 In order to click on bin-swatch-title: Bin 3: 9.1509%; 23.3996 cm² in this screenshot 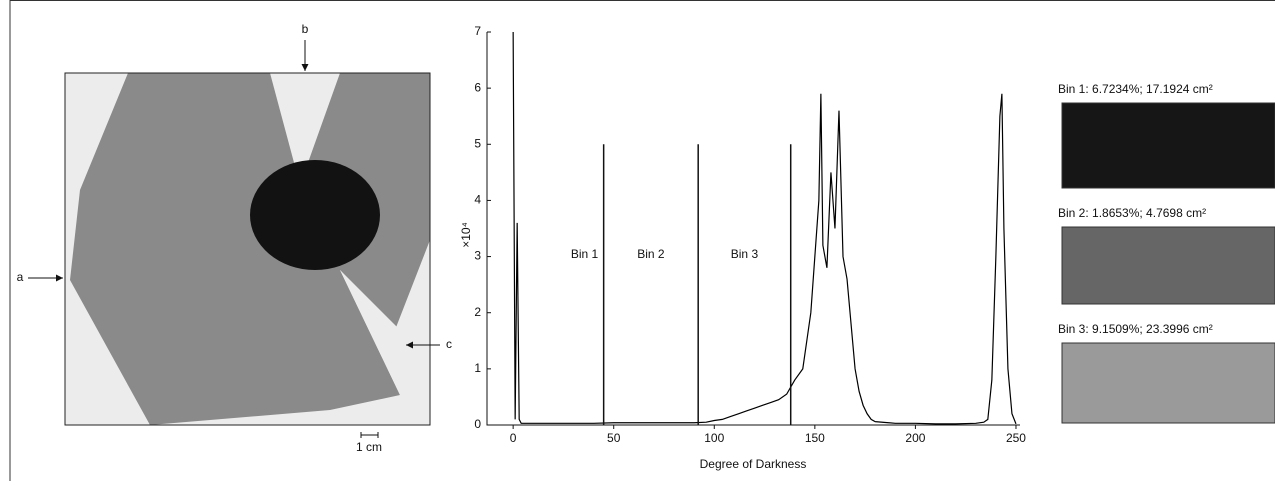, I will do `click(1135, 329)`.